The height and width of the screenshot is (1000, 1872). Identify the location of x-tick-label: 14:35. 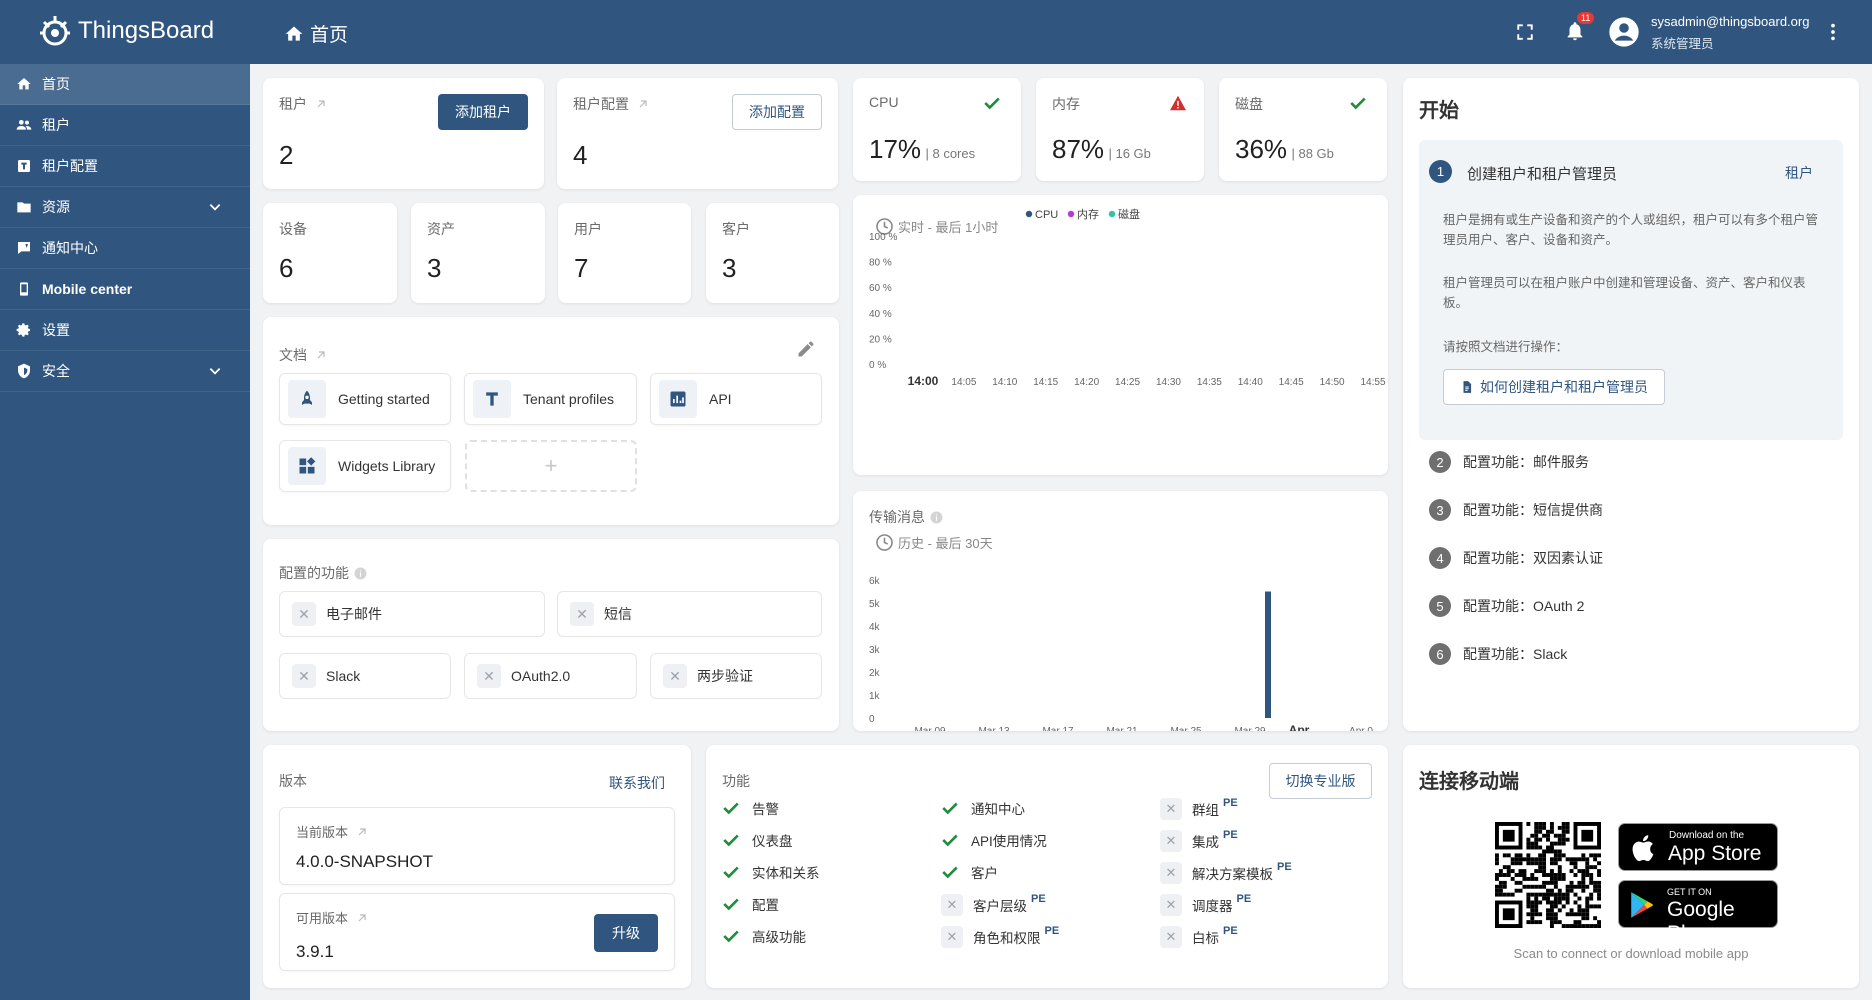
(1209, 382).